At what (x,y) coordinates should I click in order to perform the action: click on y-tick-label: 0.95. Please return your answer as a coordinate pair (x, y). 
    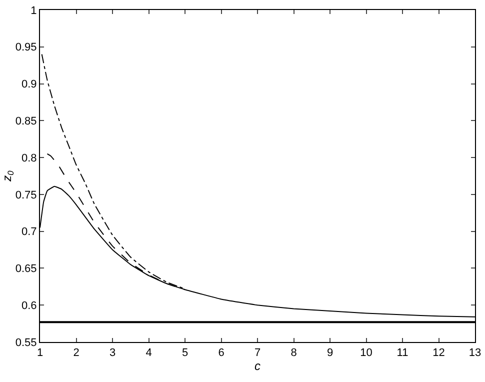
    Looking at the image, I should click on (26, 48).